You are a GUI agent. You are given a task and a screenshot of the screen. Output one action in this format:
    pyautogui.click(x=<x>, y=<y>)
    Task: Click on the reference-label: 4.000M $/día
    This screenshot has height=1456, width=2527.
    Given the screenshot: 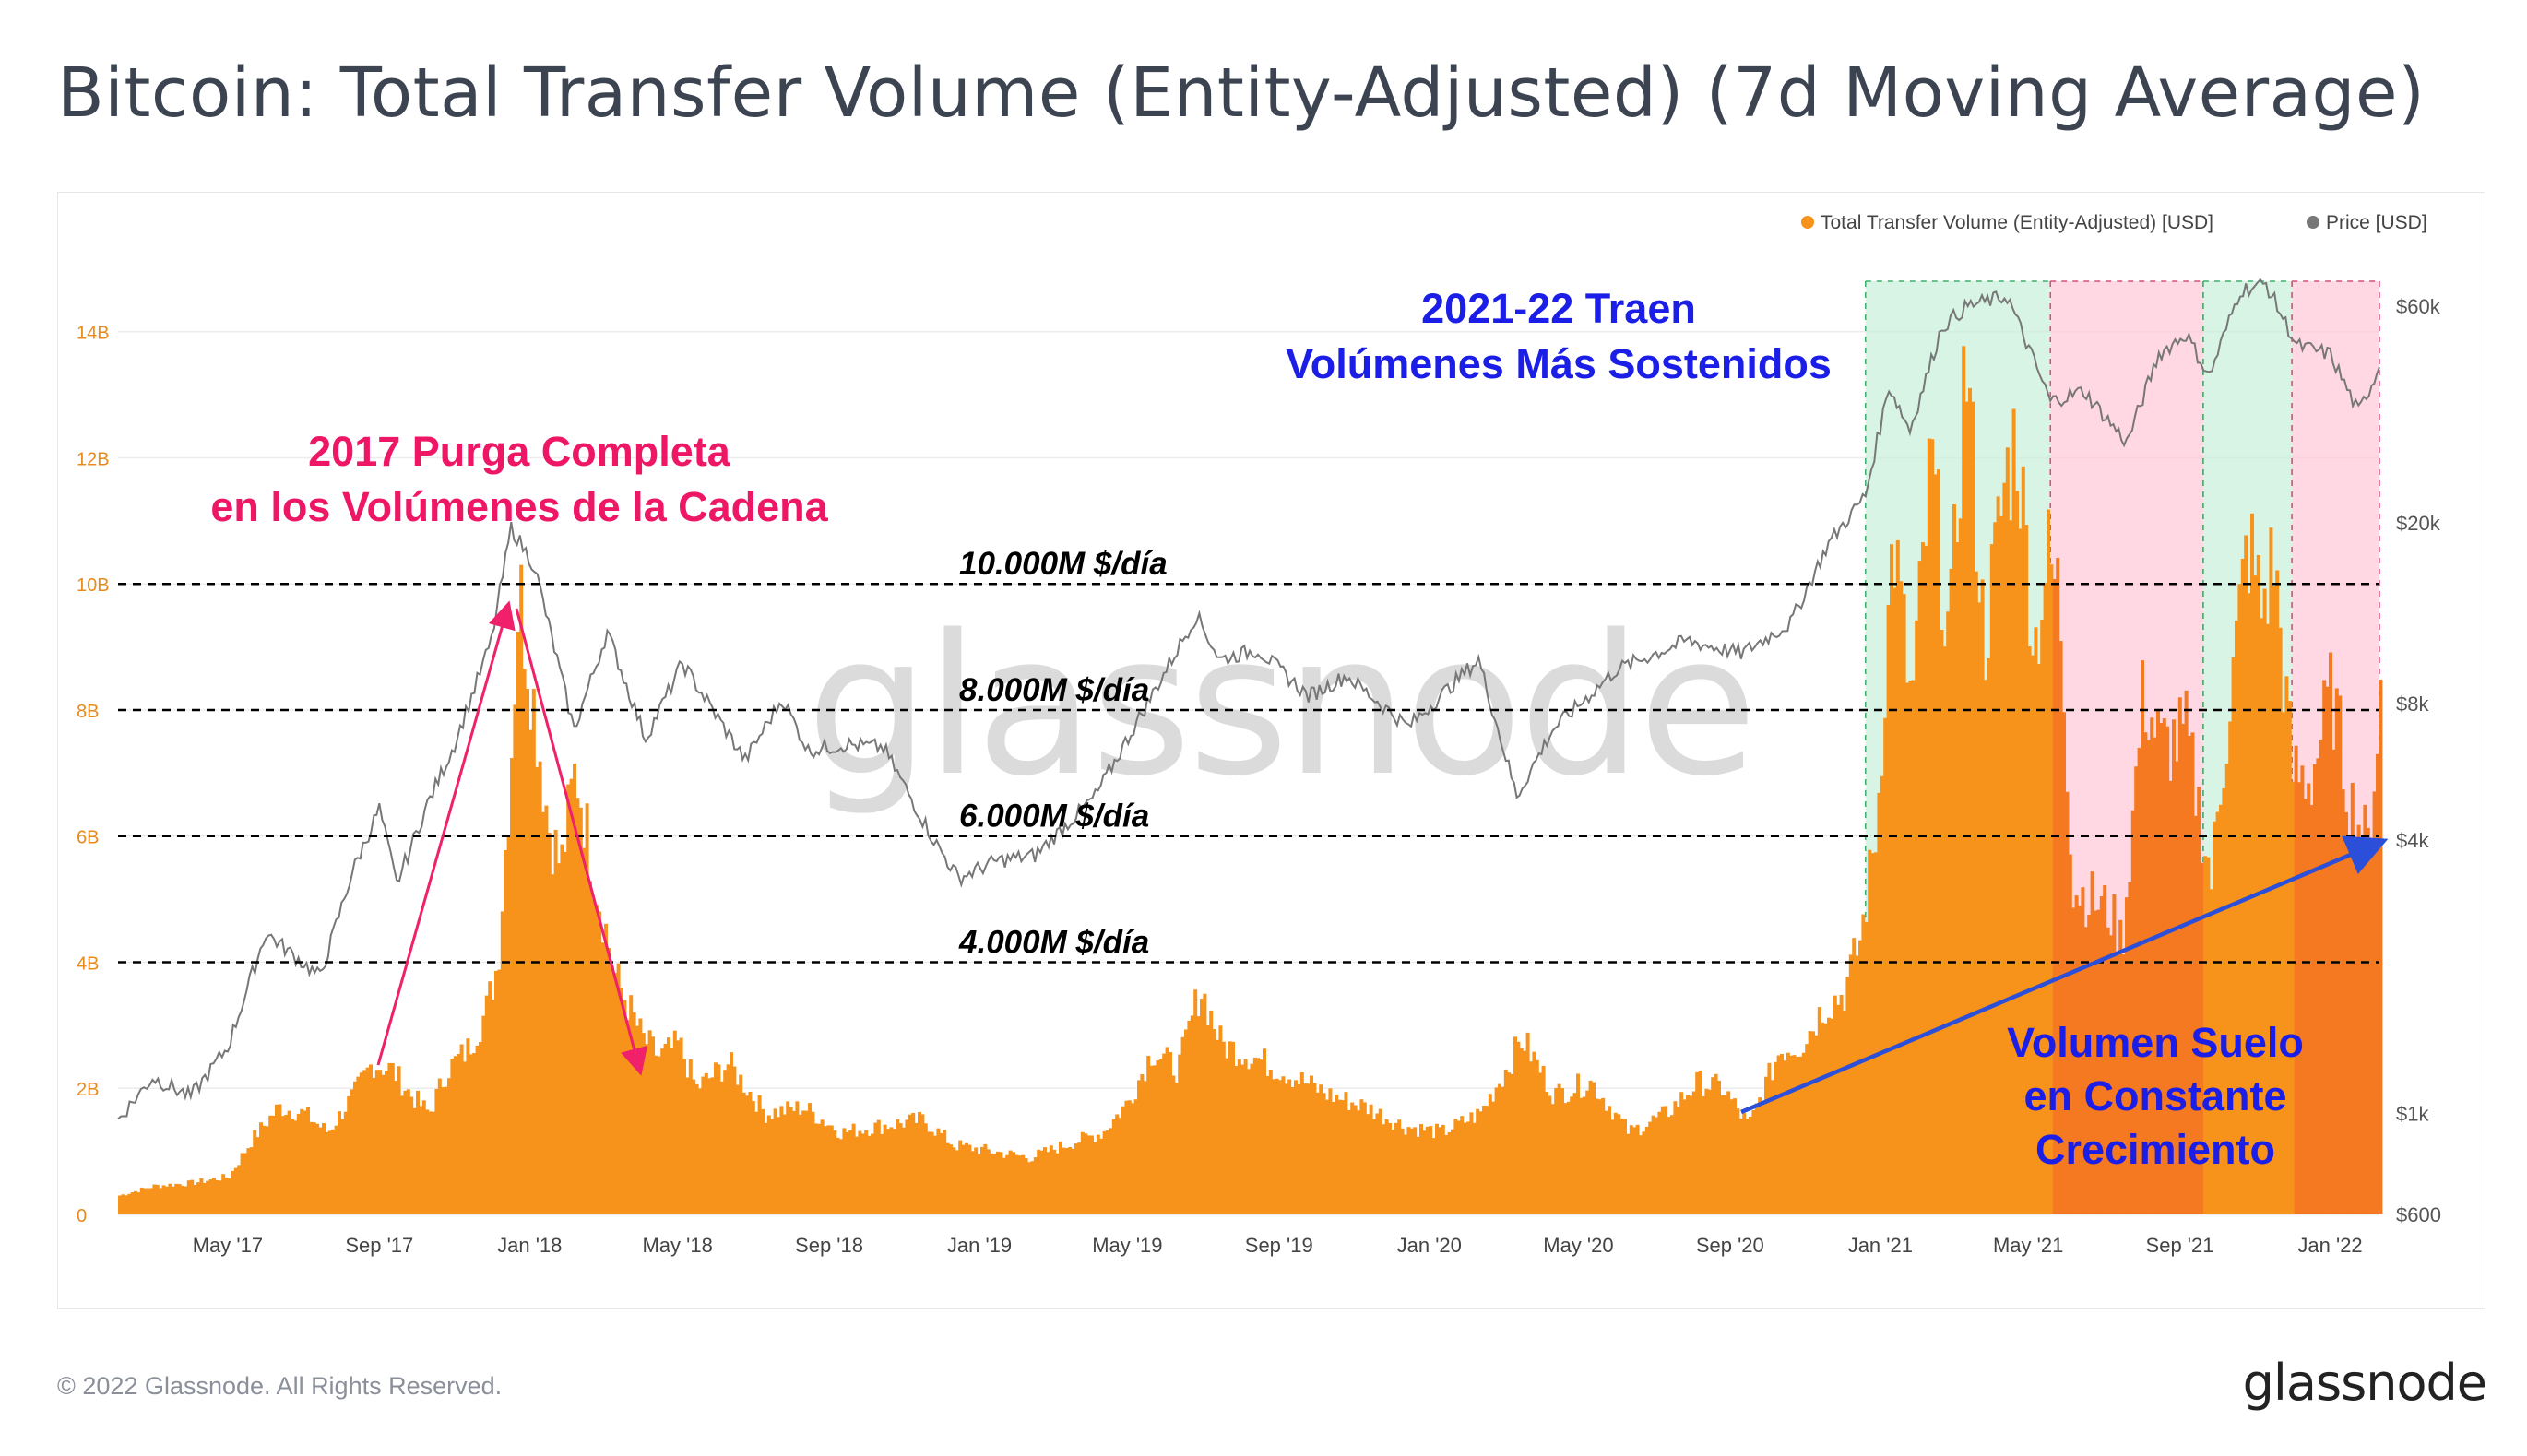 What is the action you would take?
    pyautogui.click(x=1053, y=942)
    